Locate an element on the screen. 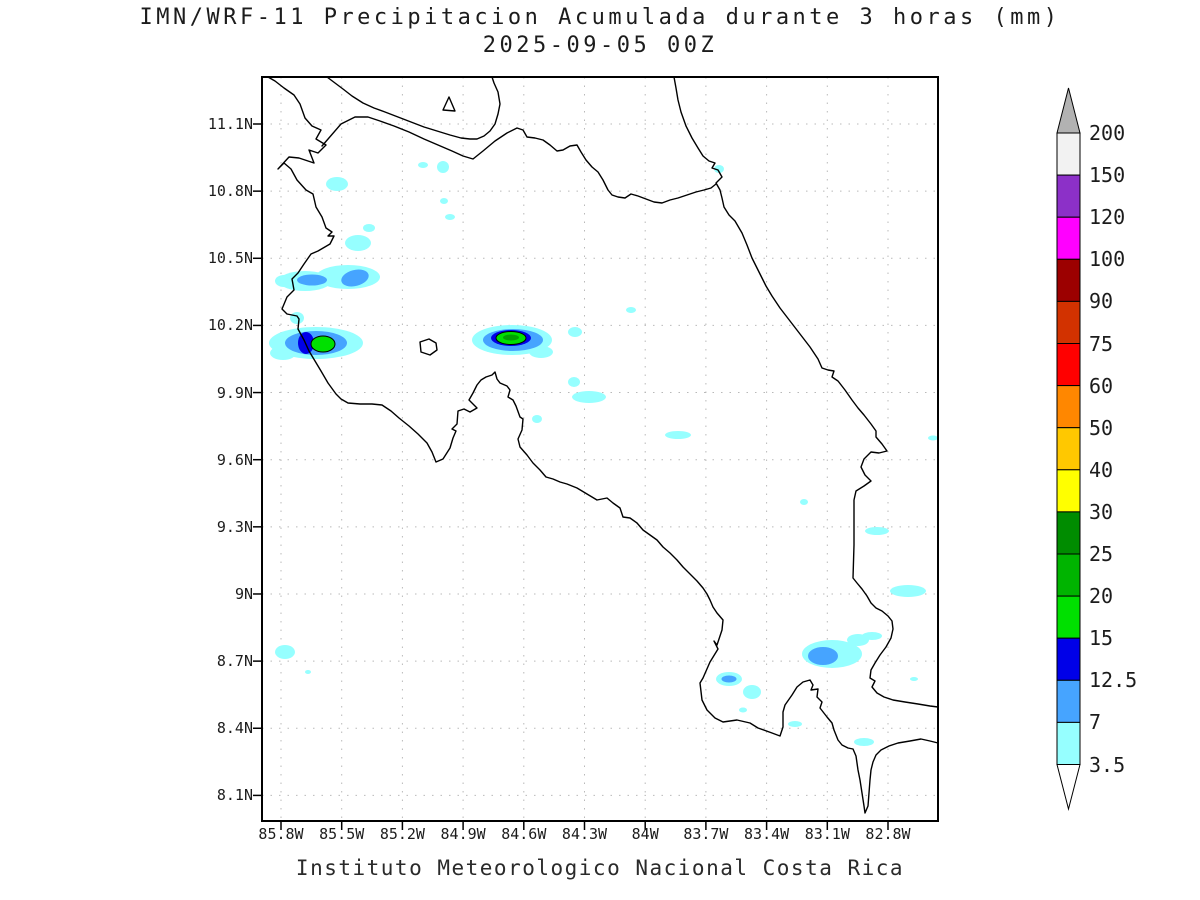  colorbar-tick-label: 200 is located at coordinates (1107, 133).